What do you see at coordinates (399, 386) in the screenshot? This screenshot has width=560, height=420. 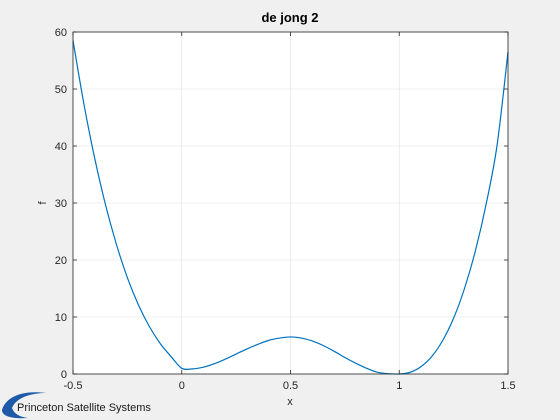 I see `x-tick-label: 1` at bounding box center [399, 386].